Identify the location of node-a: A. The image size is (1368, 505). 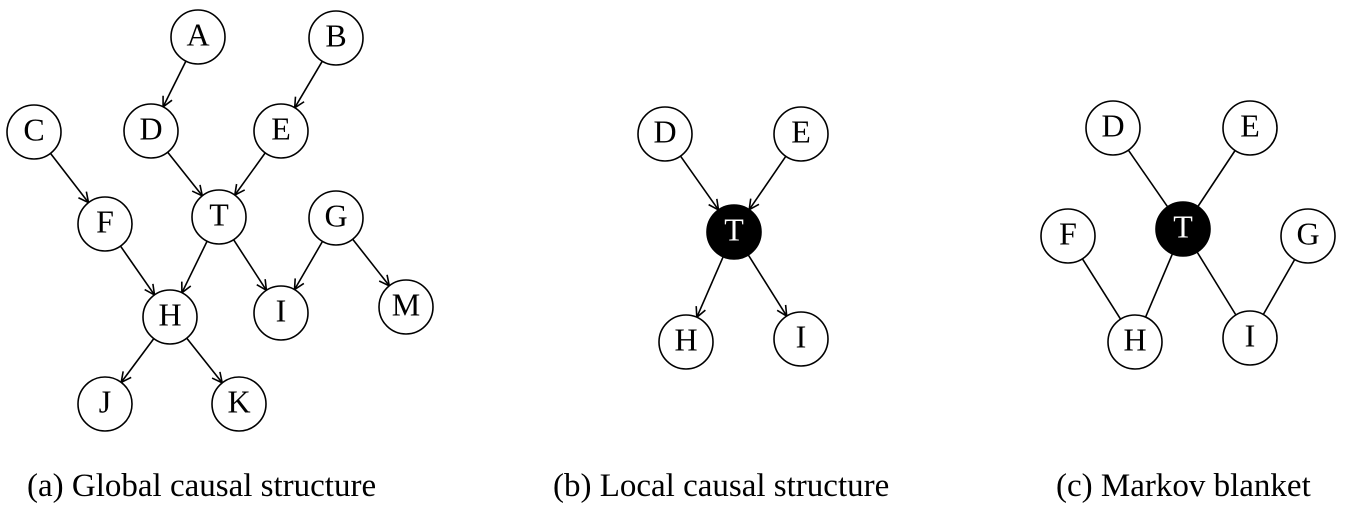
(198, 37).